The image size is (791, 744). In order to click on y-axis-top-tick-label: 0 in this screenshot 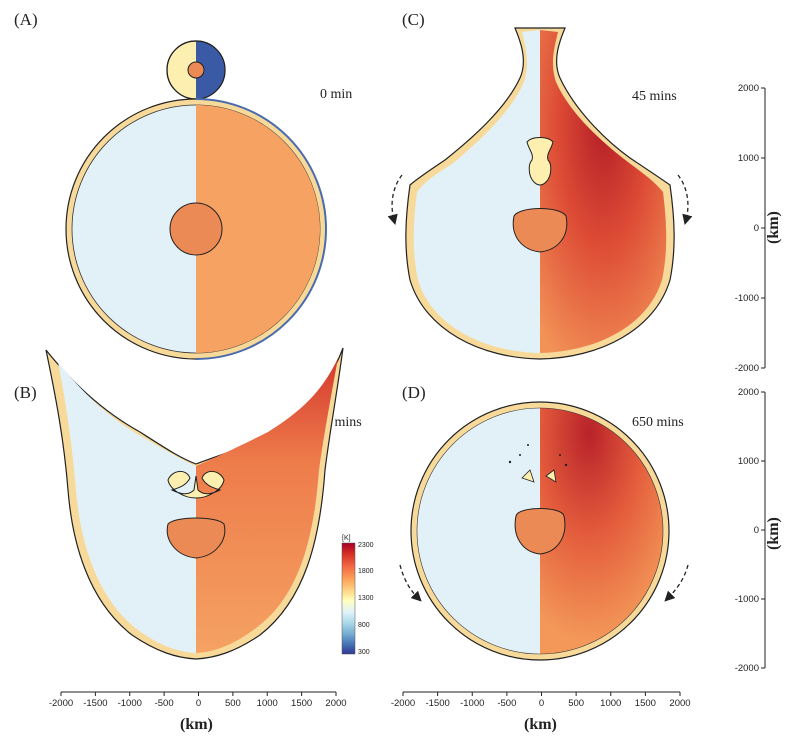, I will do `click(756, 228)`.